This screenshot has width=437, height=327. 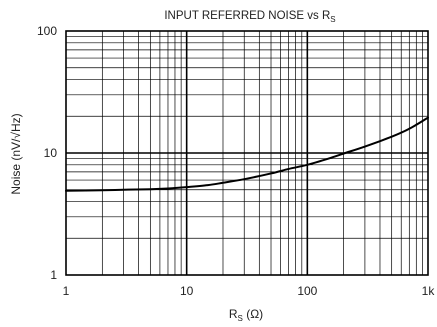 What do you see at coordinates (187, 291) in the screenshot?
I see `x-tick-label: 10` at bounding box center [187, 291].